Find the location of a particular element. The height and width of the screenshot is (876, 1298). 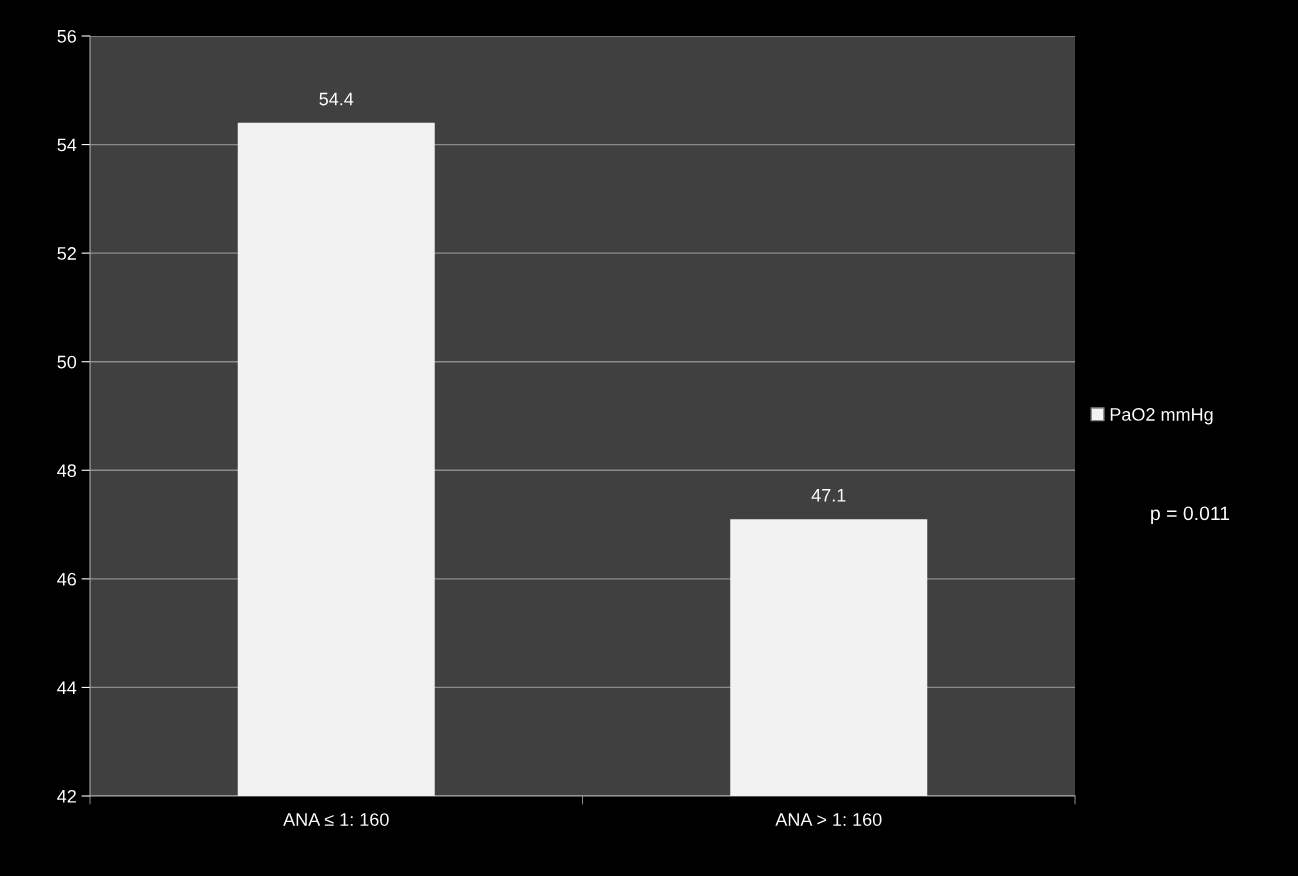

text: p = 0.011 is located at coordinates (1190, 515).